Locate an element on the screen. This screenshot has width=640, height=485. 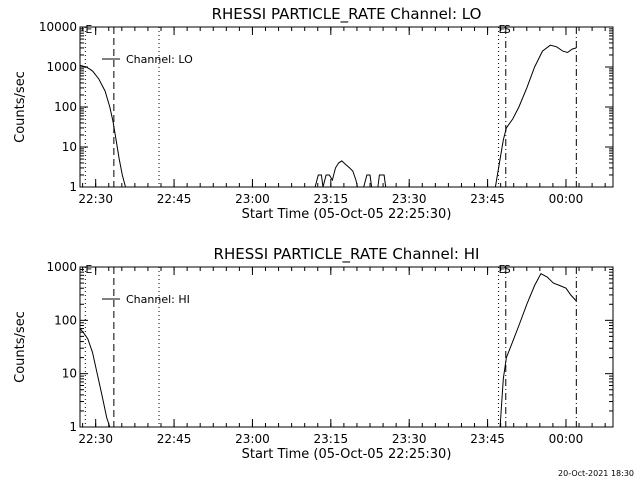
y-tick-label: 10000 is located at coordinates (58, 27).